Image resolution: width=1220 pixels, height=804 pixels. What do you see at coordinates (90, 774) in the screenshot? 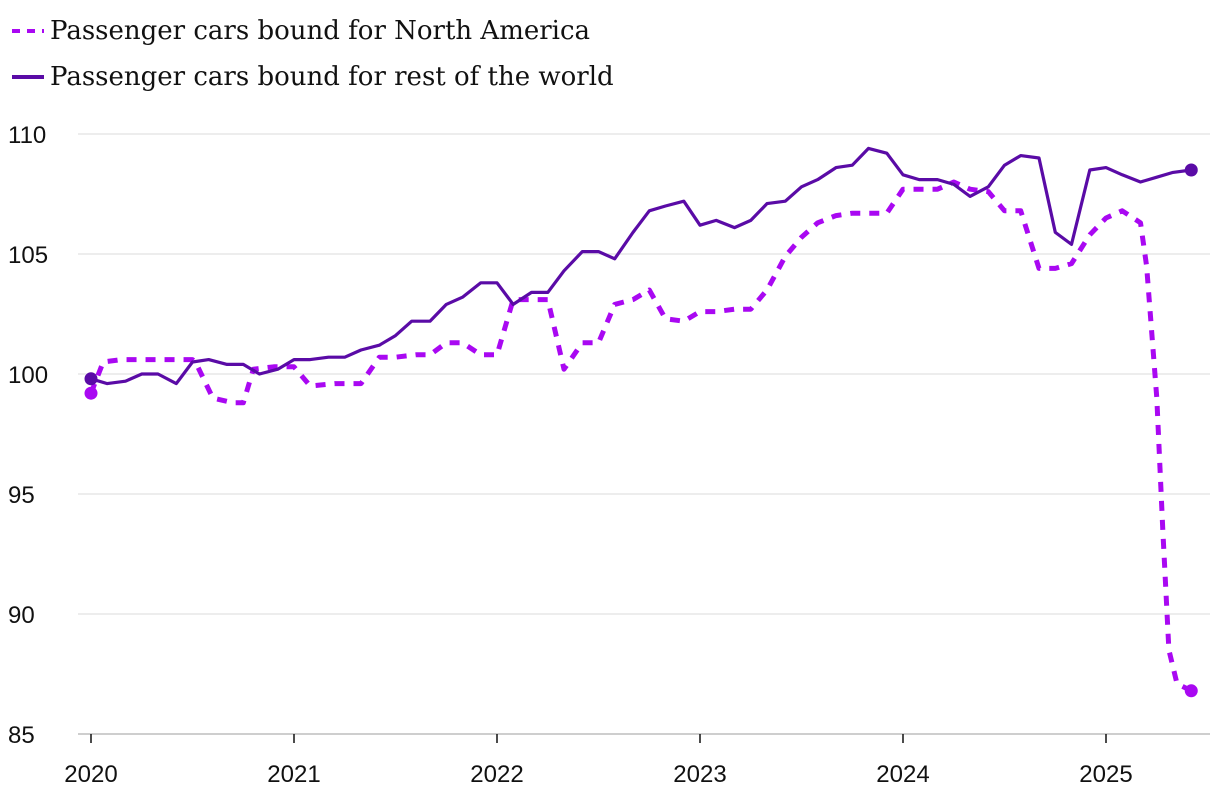
I see `x-tick-label-2020: 2020` at bounding box center [90, 774].